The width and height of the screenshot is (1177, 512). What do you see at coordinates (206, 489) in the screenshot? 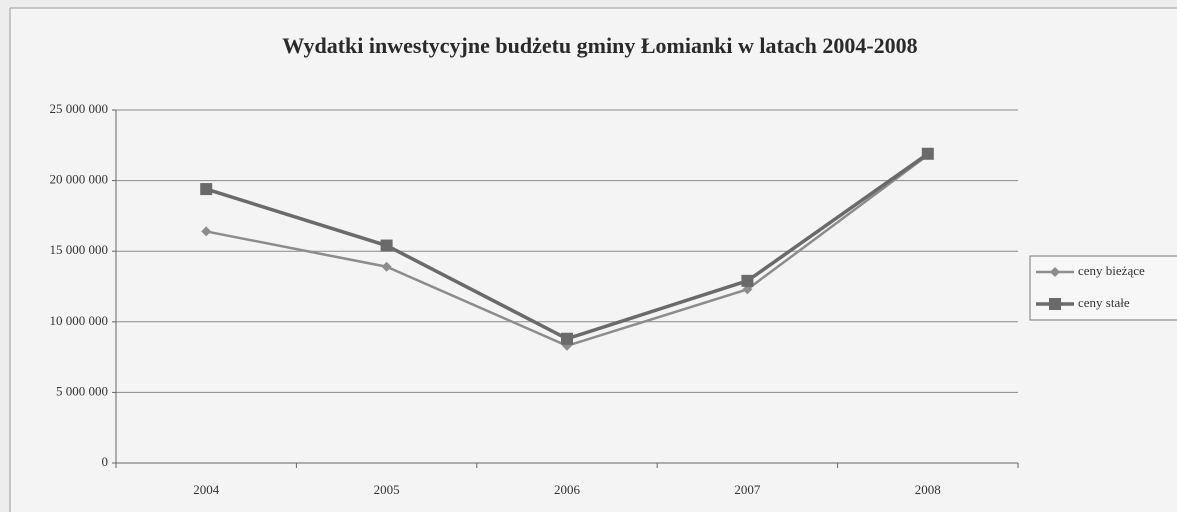
I see `x-tick-label: 2004` at bounding box center [206, 489].